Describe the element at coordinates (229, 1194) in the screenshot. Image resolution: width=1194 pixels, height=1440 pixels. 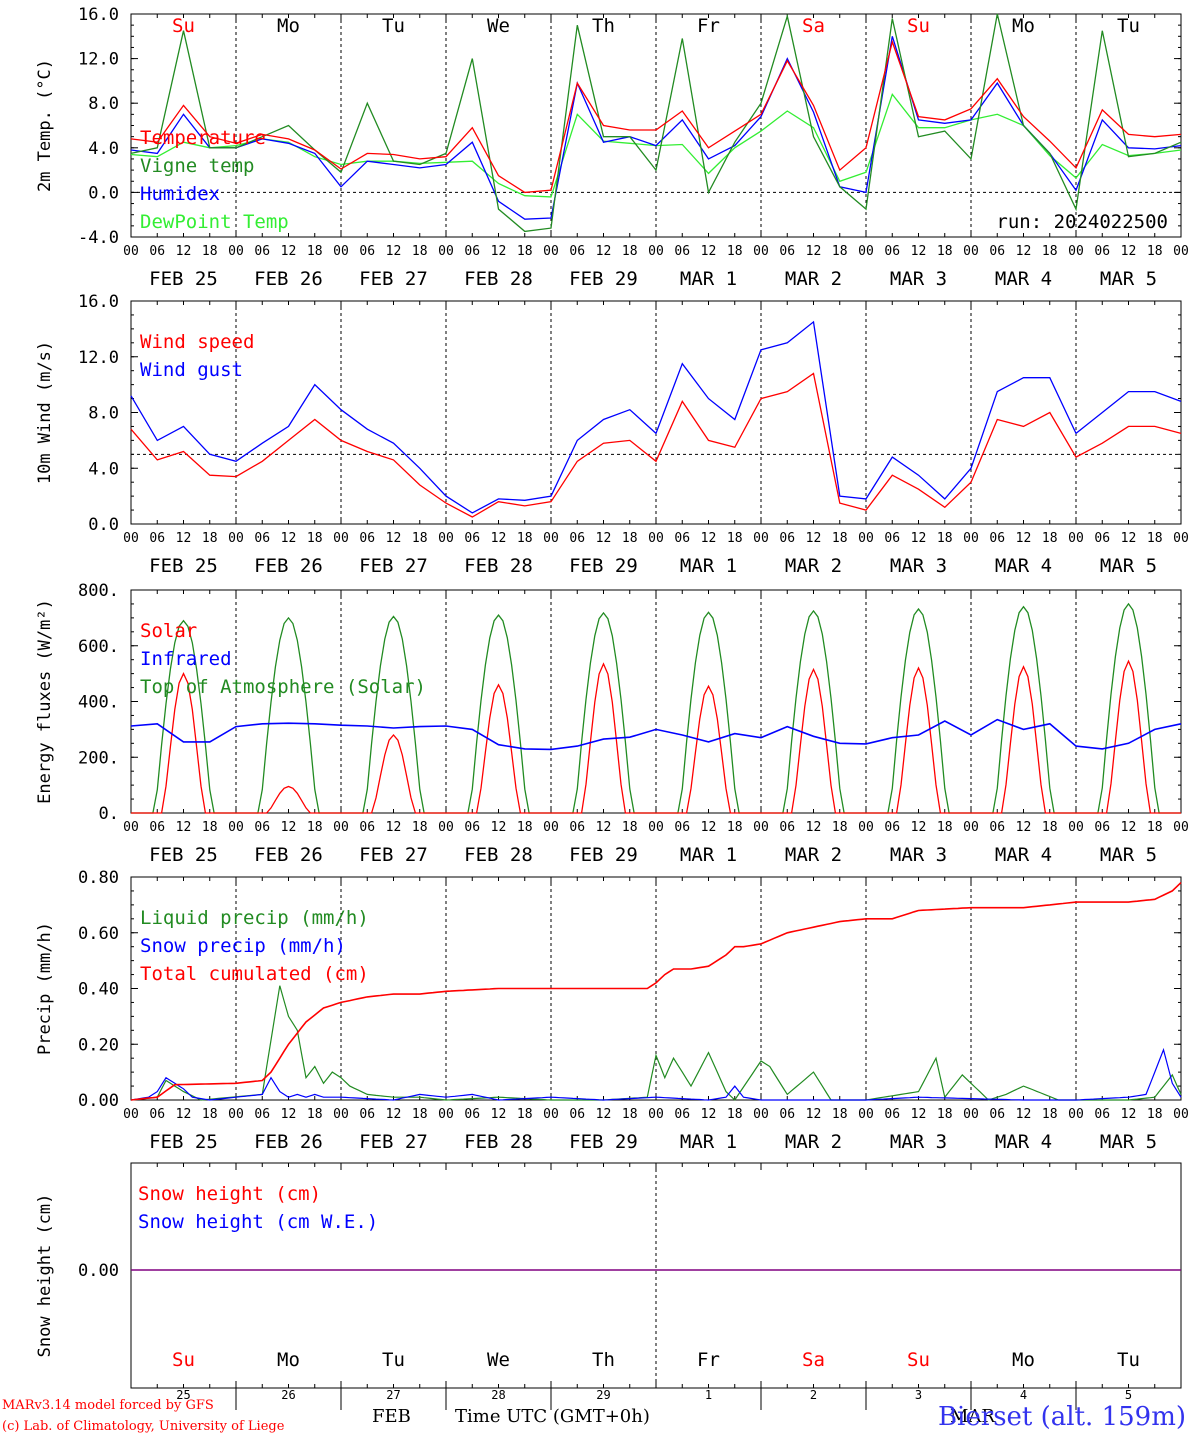
I see `legend-entry: Snow height (cm)` at that location.